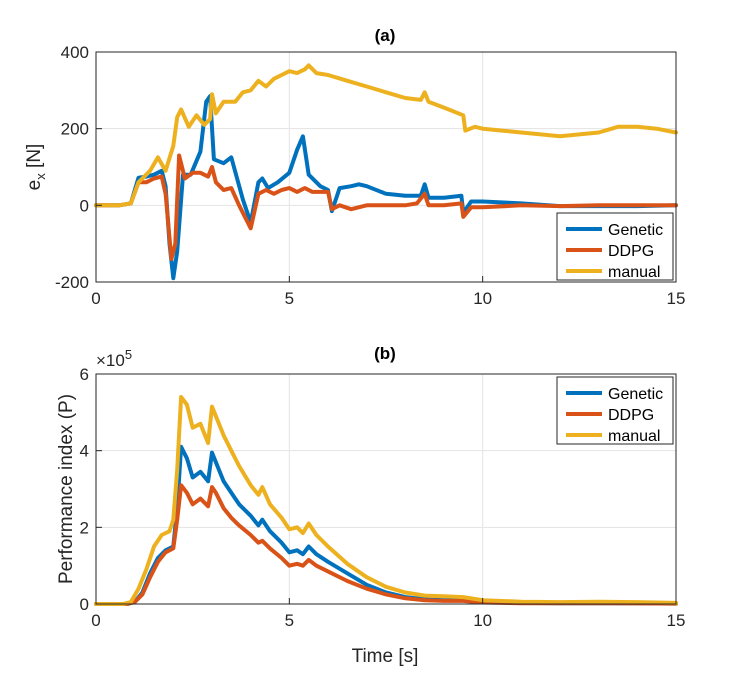 Image resolution: width=747 pixels, height=679 pixels. What do you see at coordinates (634, 436) in the screenshot?
I see `legend-b-manual-label: manual` at bounding box center [634, 436].